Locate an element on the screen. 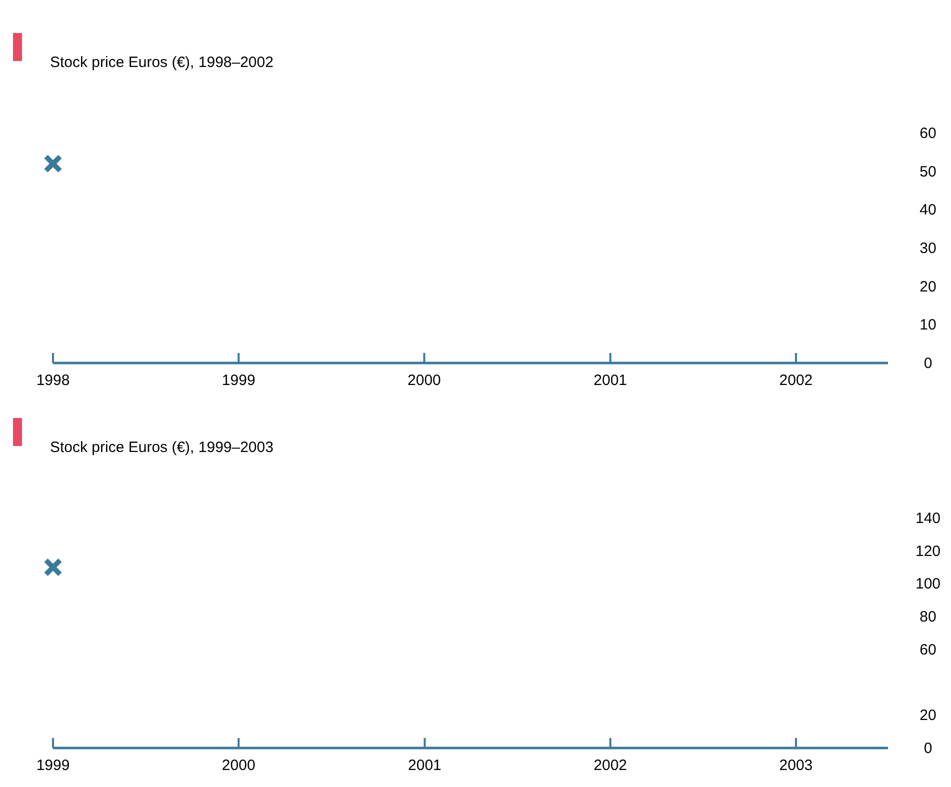 The image size is (951, 787). chart-subtitle: Stock price Euros (€), 1999–2003 is located at coordinates (162, 447).